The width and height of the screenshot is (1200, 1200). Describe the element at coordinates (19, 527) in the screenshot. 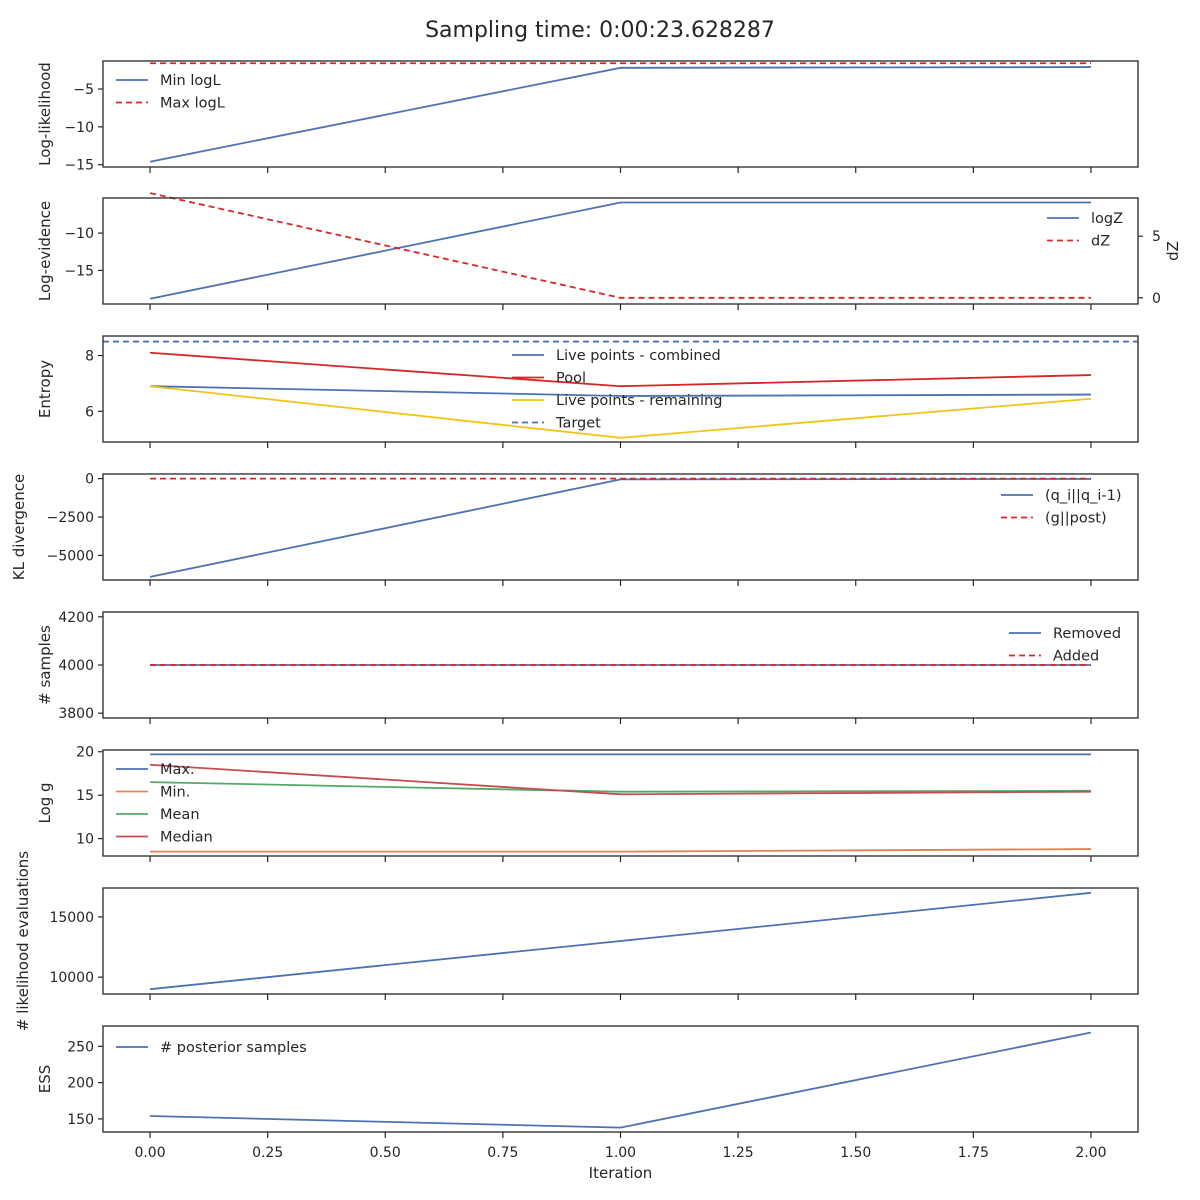

I see `y-axis-label-3: KL divergence` at that location.